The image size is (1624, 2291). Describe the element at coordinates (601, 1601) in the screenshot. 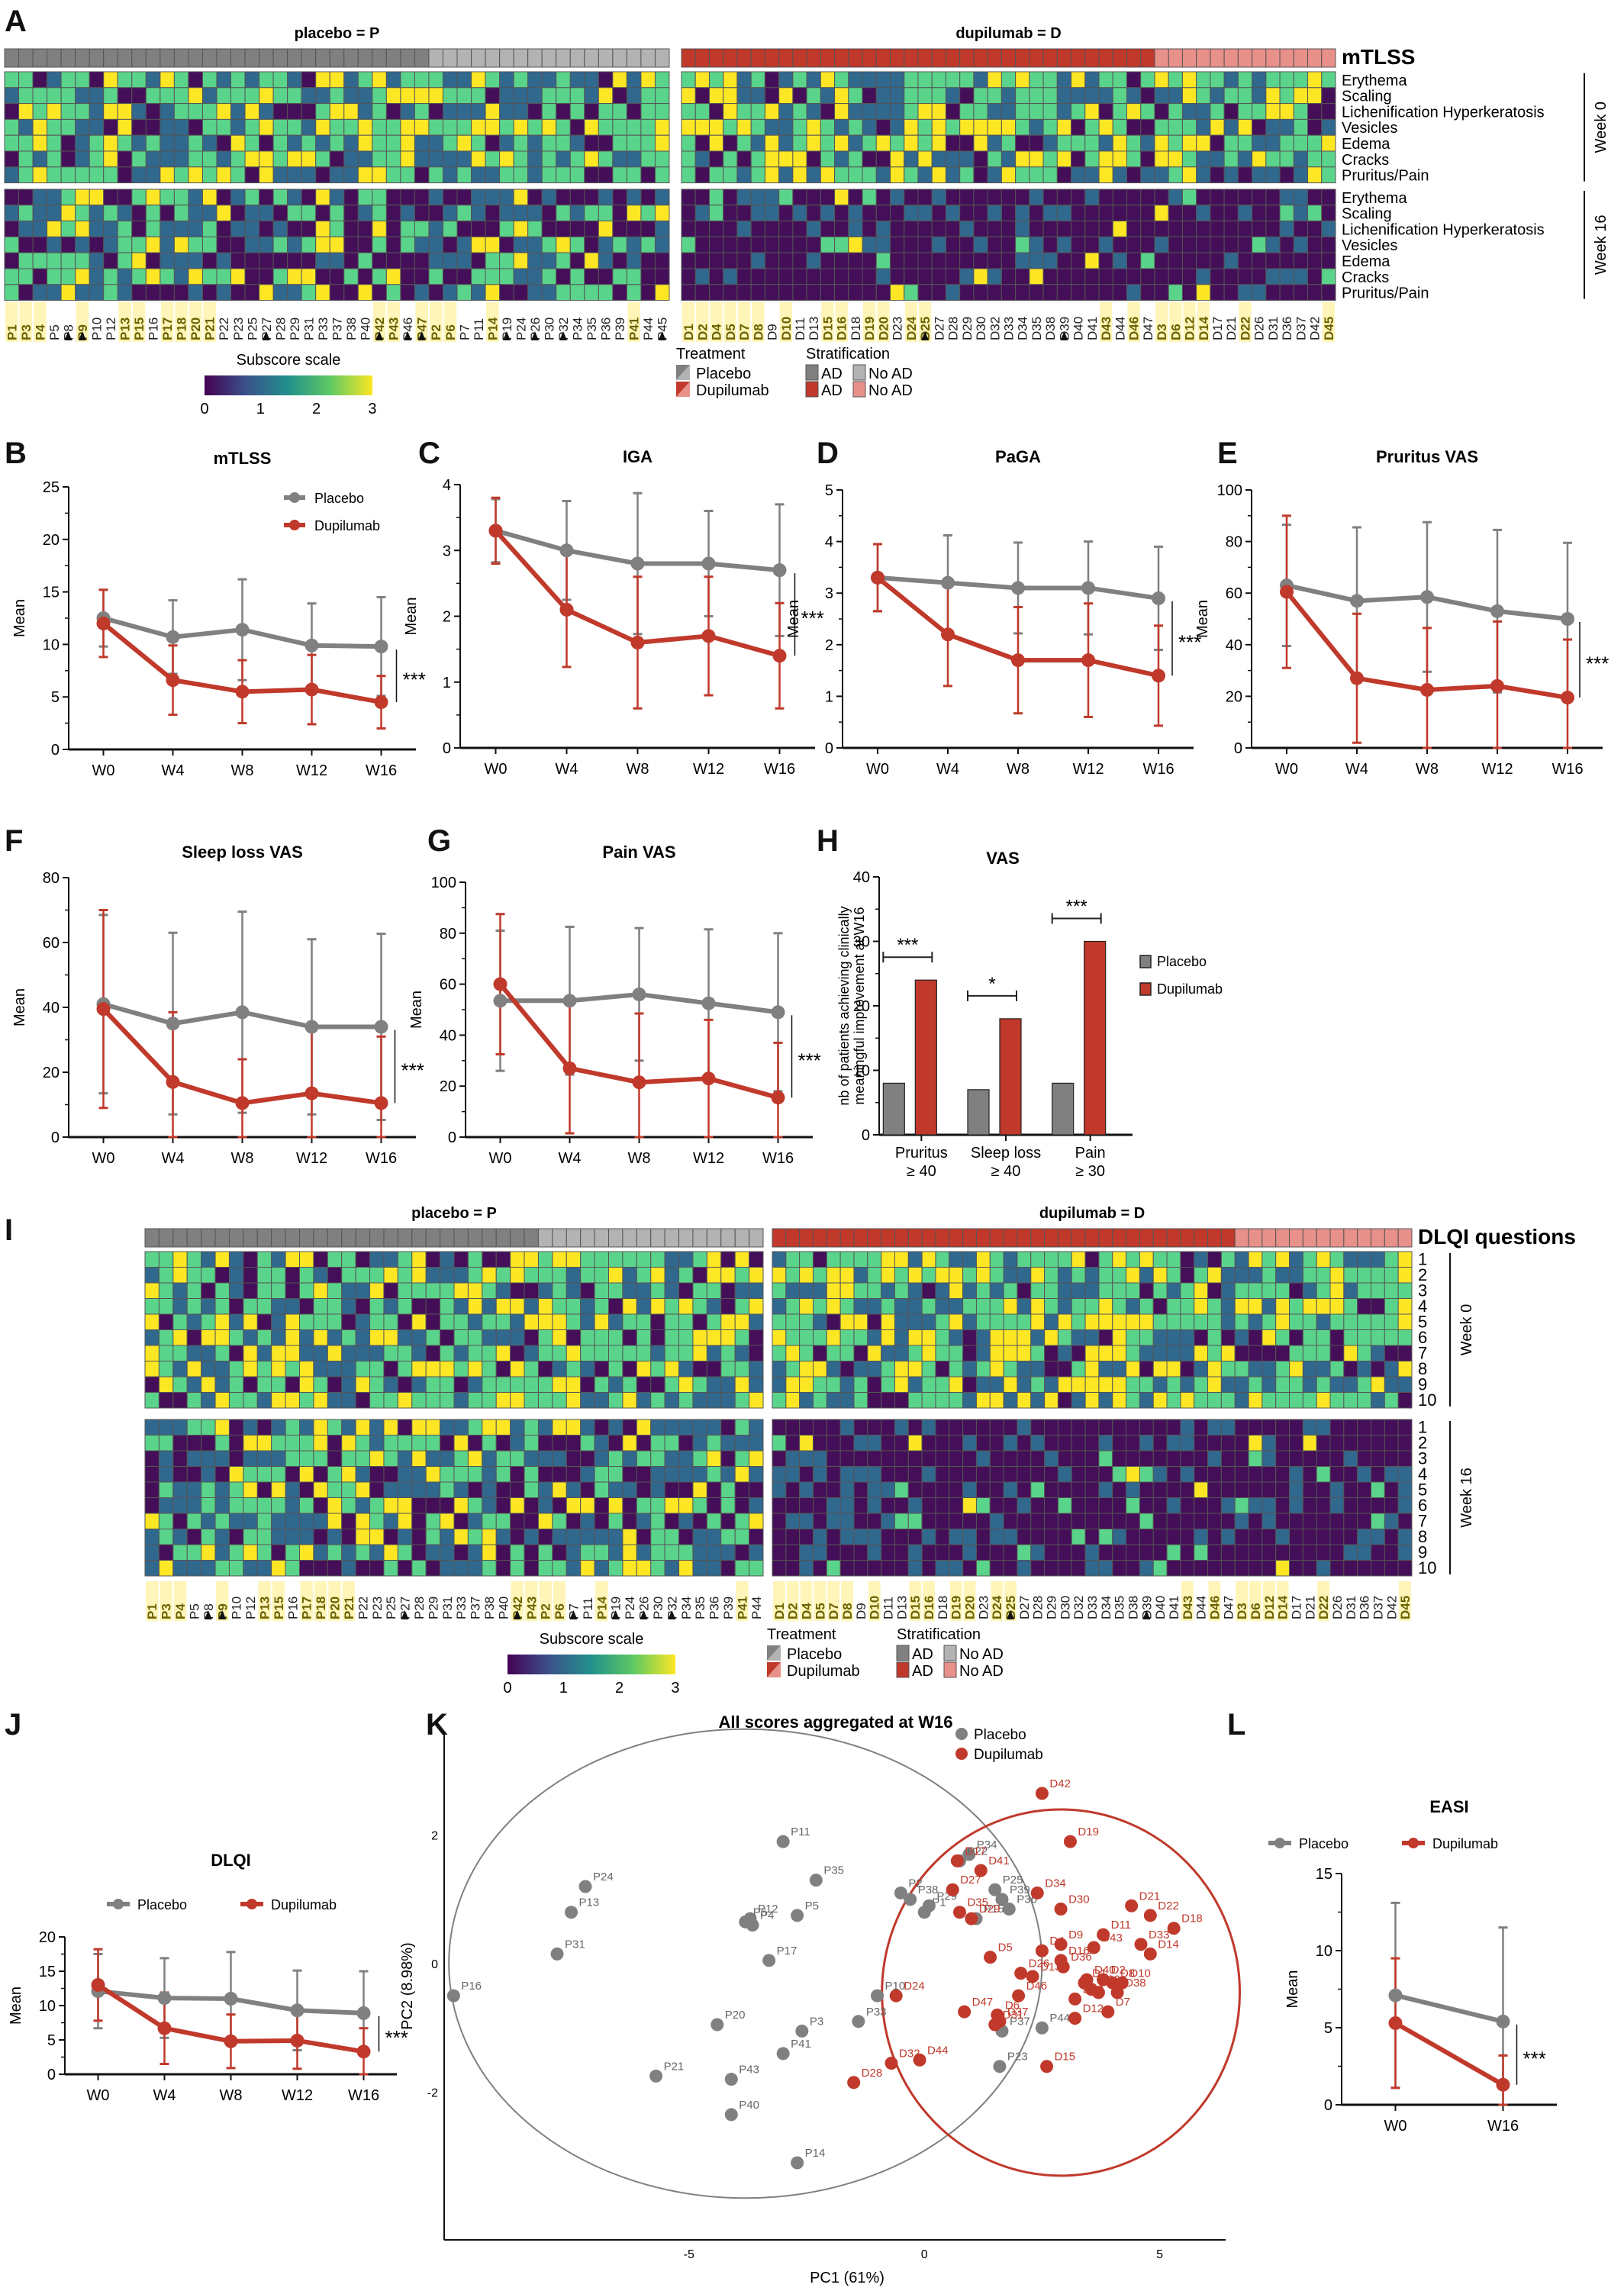

I see `id-highlight` at that location.